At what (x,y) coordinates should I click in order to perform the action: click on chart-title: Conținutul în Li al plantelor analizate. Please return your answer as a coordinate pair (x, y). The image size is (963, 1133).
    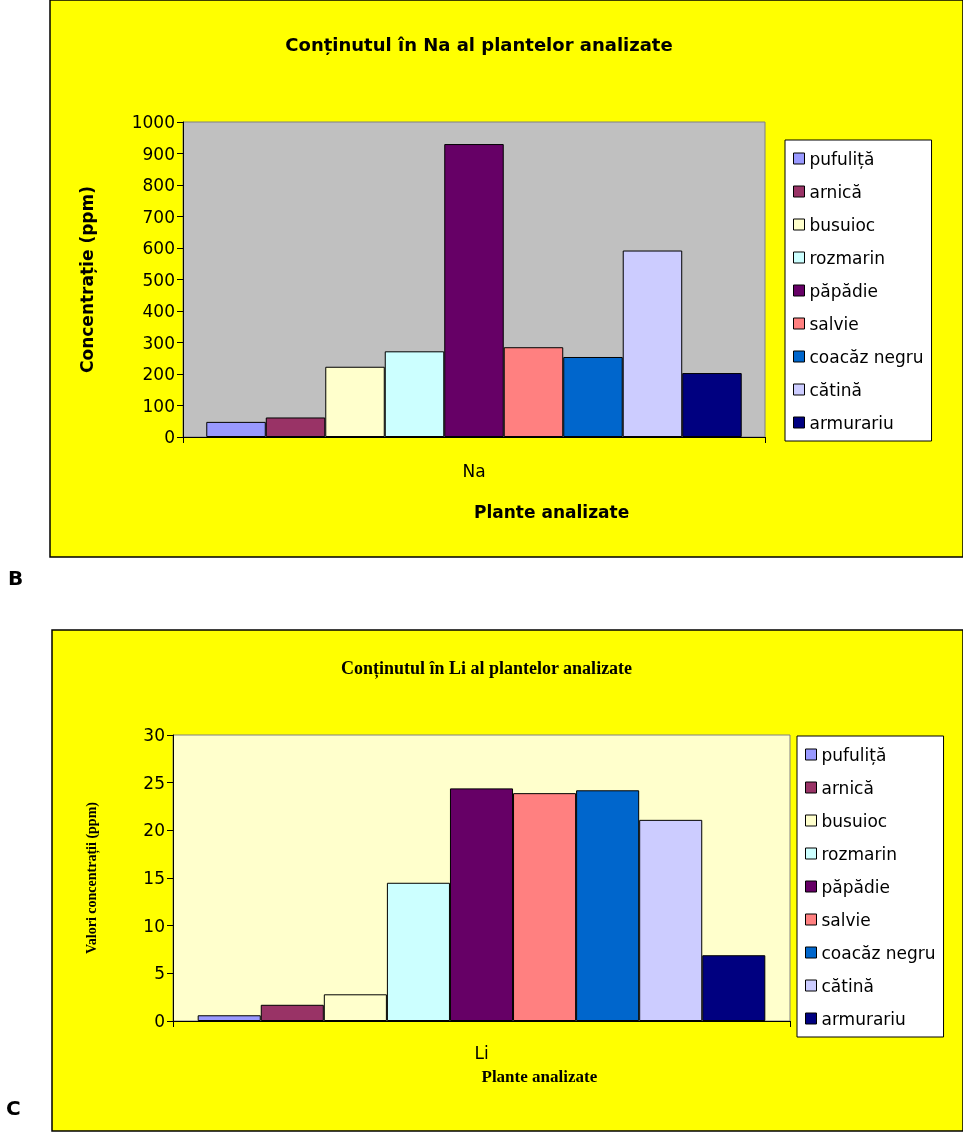
    Looking at the image, I should click on (486, 668).